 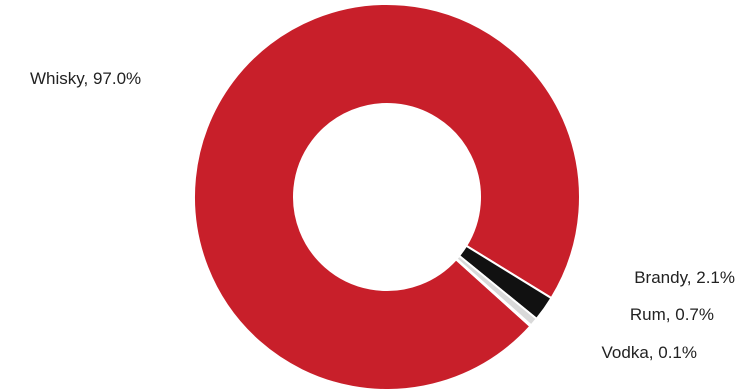 What do you see at coordinates (649, 352) in the screenshot?
I see `label-vodka: Vodka, 0.1%` at bounding box center [649, 352].